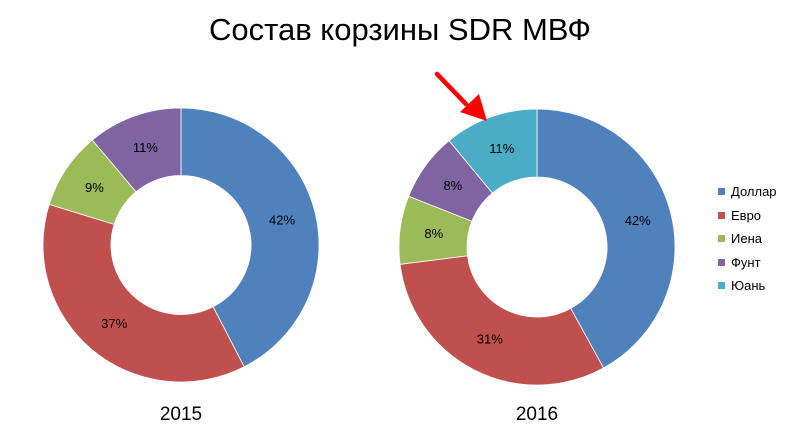 This screenshot has height=446, width=800. I want to click on legend-item: Юань, so click(747, 286).